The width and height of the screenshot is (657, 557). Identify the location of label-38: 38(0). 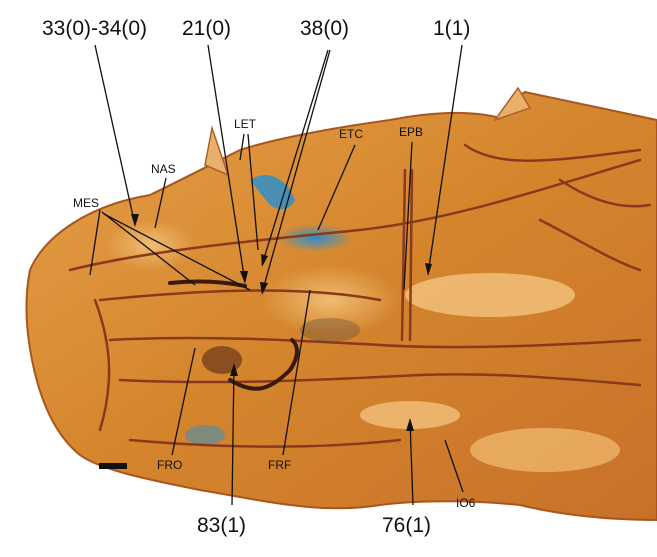
(325, 28).